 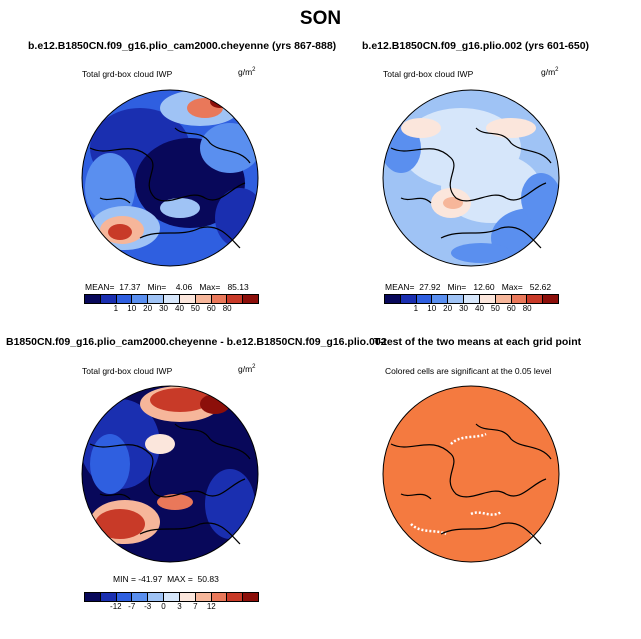 What do you see at coordinates (127, 74) in the screenshot?
I see `variable-label-top-left: Total grd-box cloud IWP` at bounding box center [127, 74].